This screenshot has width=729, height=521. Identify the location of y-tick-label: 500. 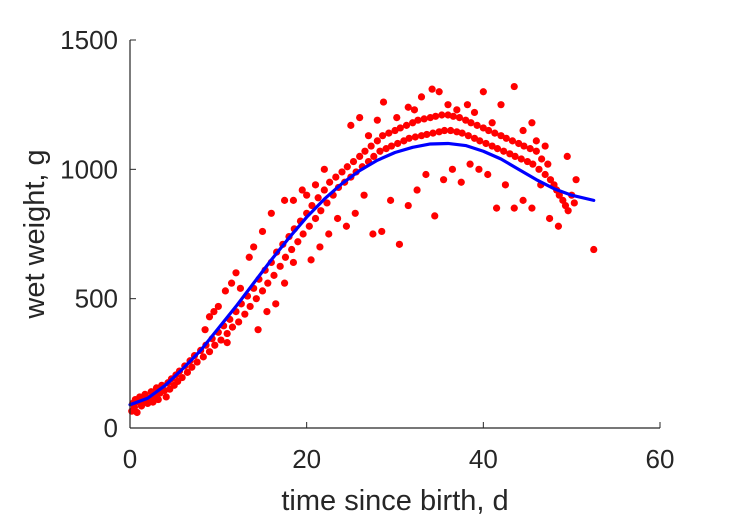
(96, 299).